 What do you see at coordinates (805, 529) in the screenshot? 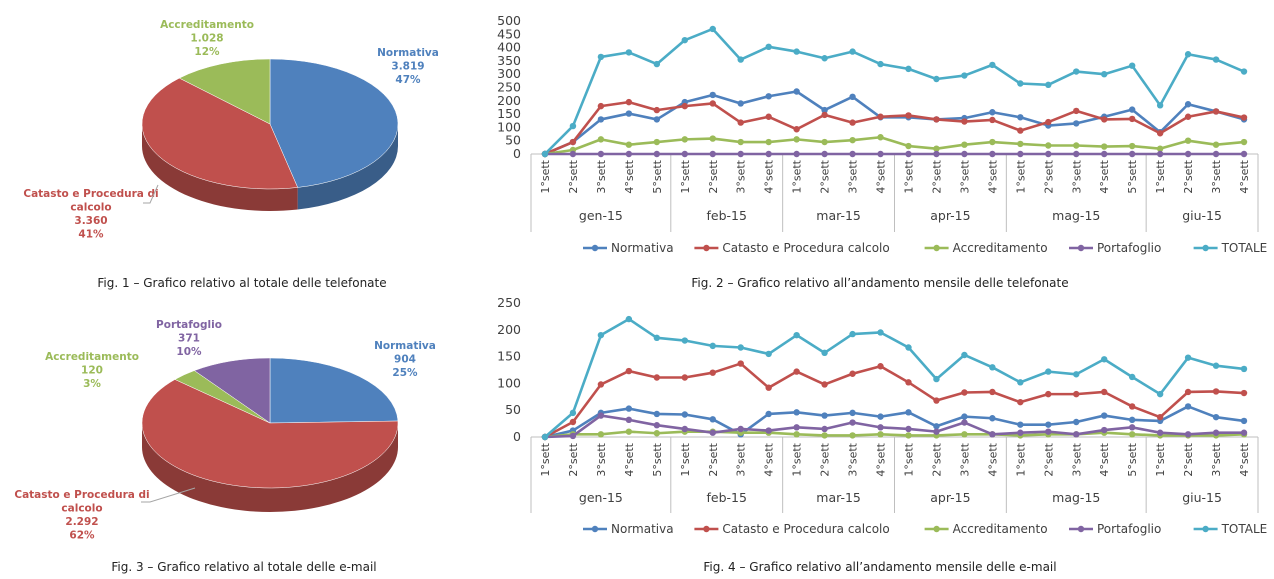
I see `legend-catasto-e-procedura-calcolo-label: Catasto e Procedura calcolo` at bounding box center [805, 529].